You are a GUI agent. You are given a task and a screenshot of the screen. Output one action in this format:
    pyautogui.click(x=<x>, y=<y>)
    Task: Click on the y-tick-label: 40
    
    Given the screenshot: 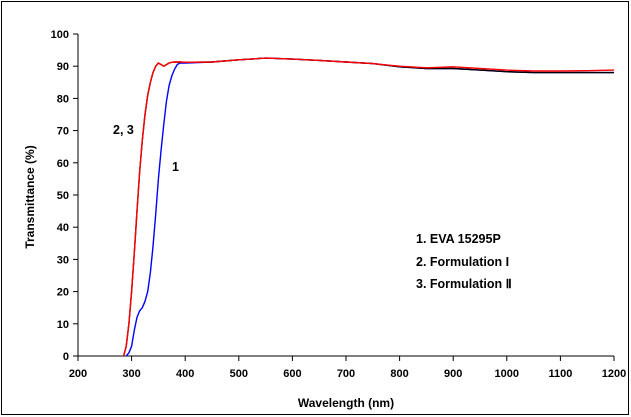 What is the action you would take?
    pyautogui.click(x=63, y=228)
    